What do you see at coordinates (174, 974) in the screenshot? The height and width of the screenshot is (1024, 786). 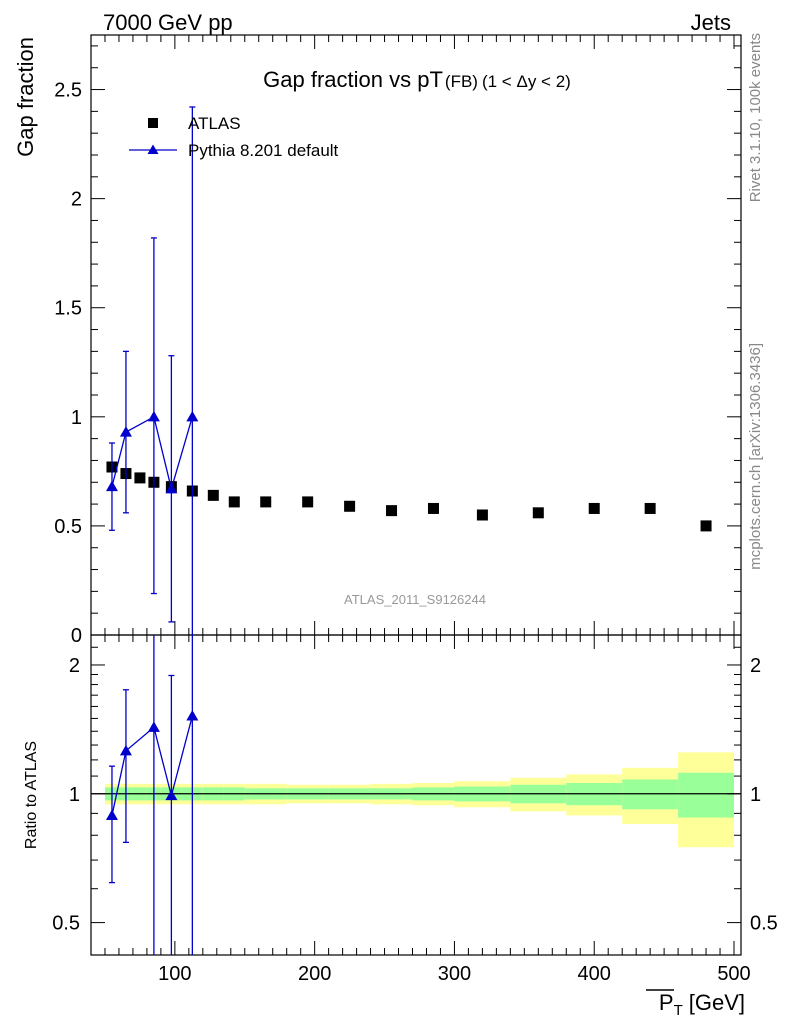 I see `x-tick-label: 100` at bounding box center [174, 974].